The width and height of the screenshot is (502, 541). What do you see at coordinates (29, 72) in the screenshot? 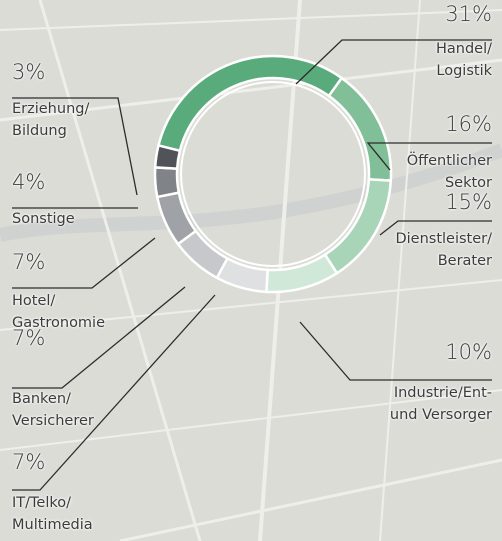
I see `value-label: 3%` at bounding box center [29, 72].